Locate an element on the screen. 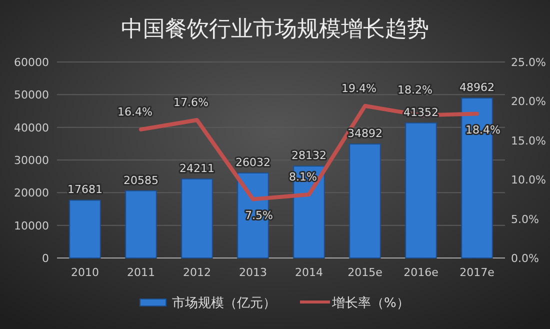  x-tick-label: 2011 is located at coordinates (141, 272).